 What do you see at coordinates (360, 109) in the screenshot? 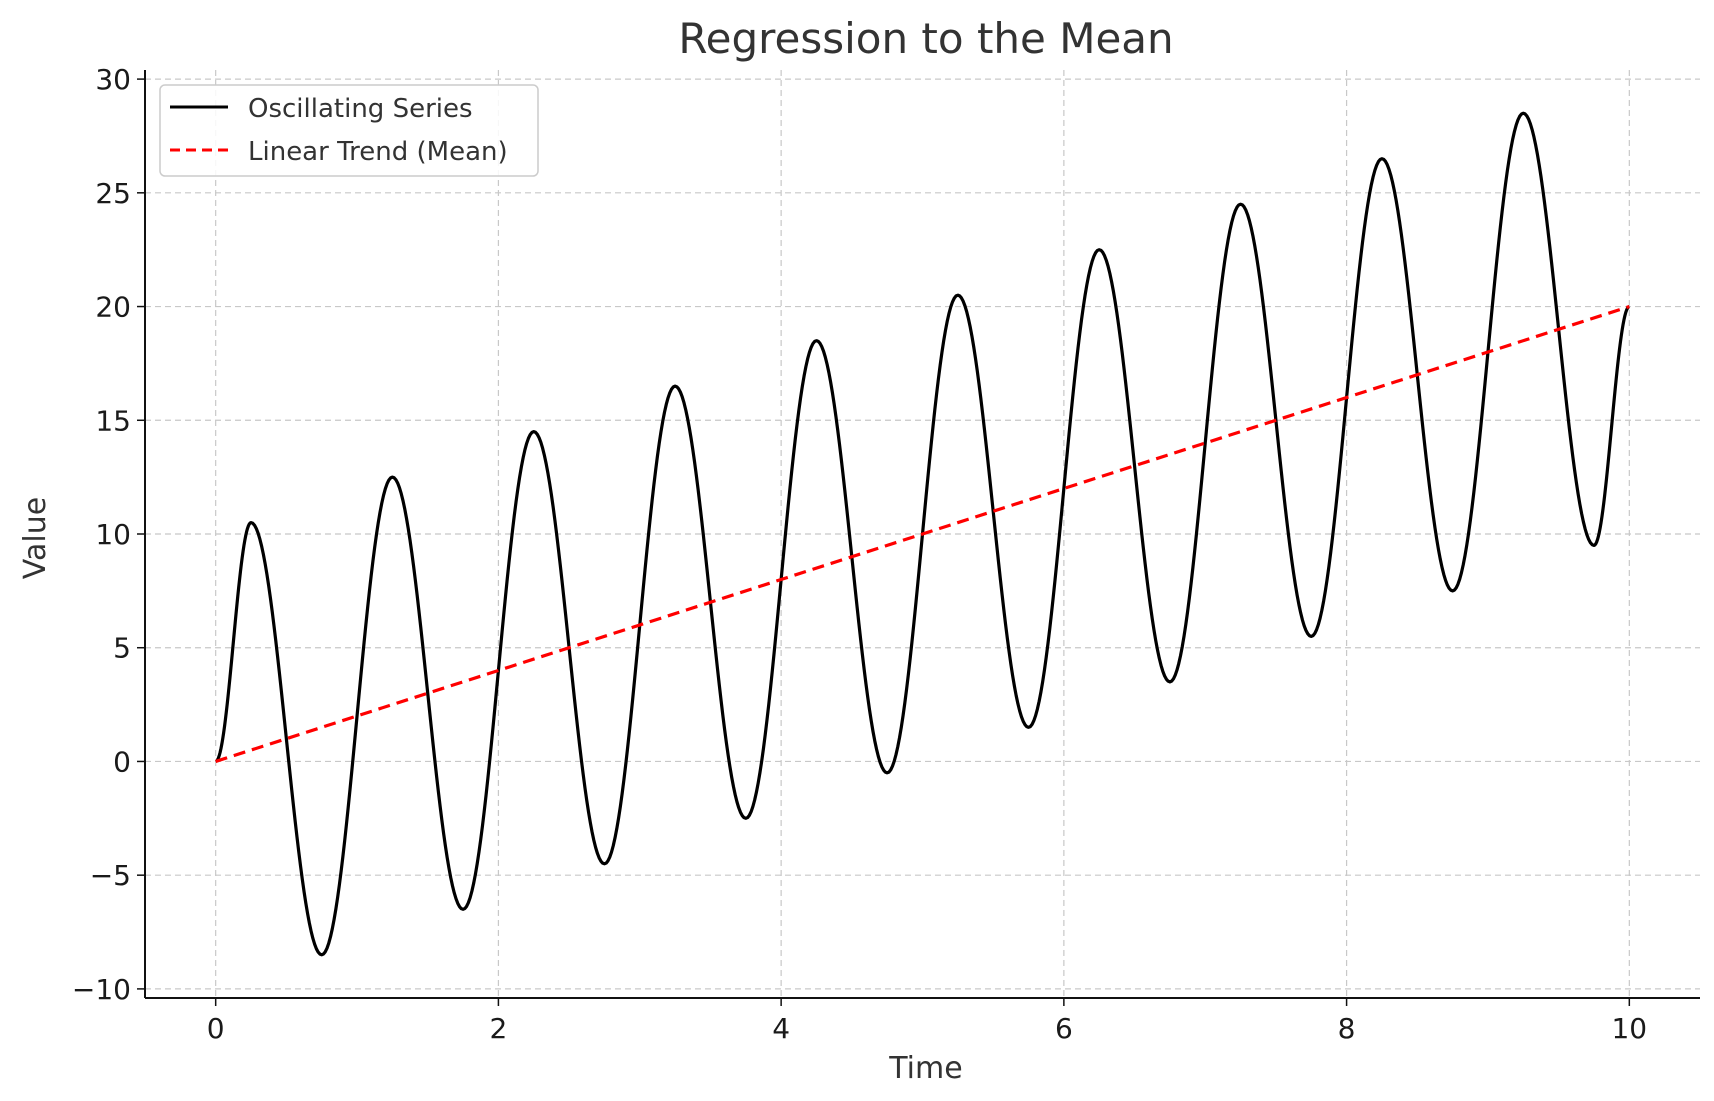
I see `legend-label-oscillating-series: Oscillating Series` at bounding box center [360, 109].